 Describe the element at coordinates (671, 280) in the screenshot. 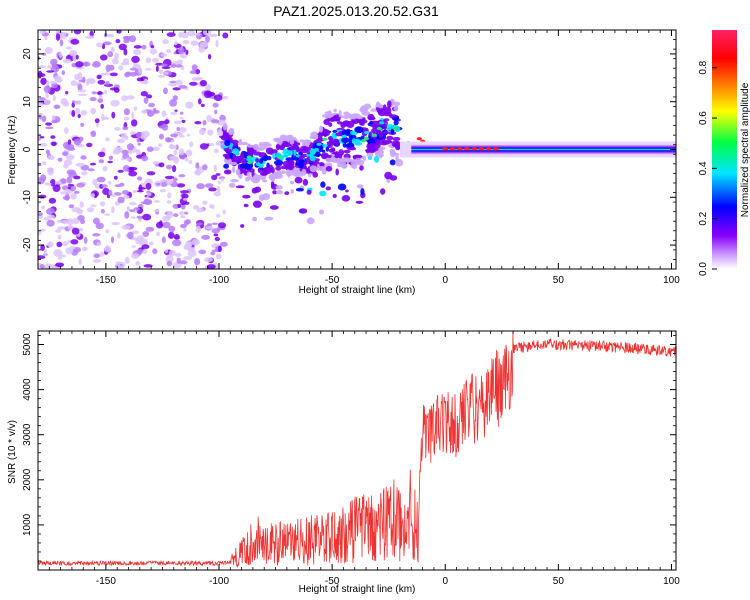

I see `heatmap-x-tick-label: 100` at that location.